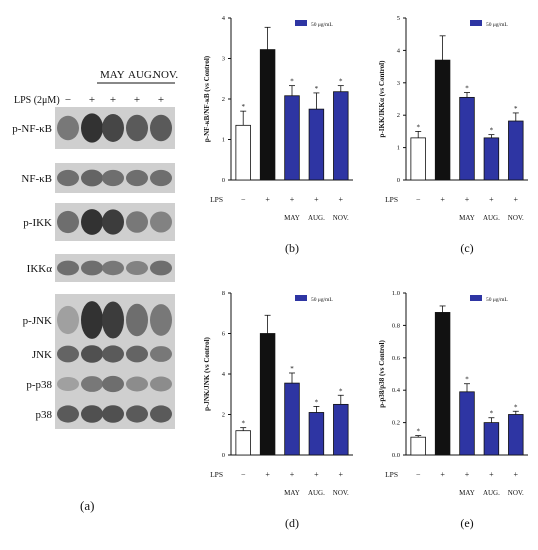  What do you see at coordinates (396, 390) in the screenshot?
I see `y-tick-label: 0.4` at bounding box center [396, 390].